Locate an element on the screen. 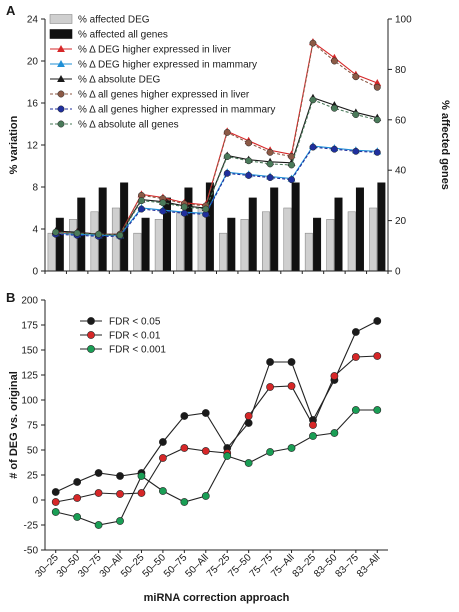 This screenshot has width=459, height=612. panel-label-a: A is located at coordinates (11, 10).